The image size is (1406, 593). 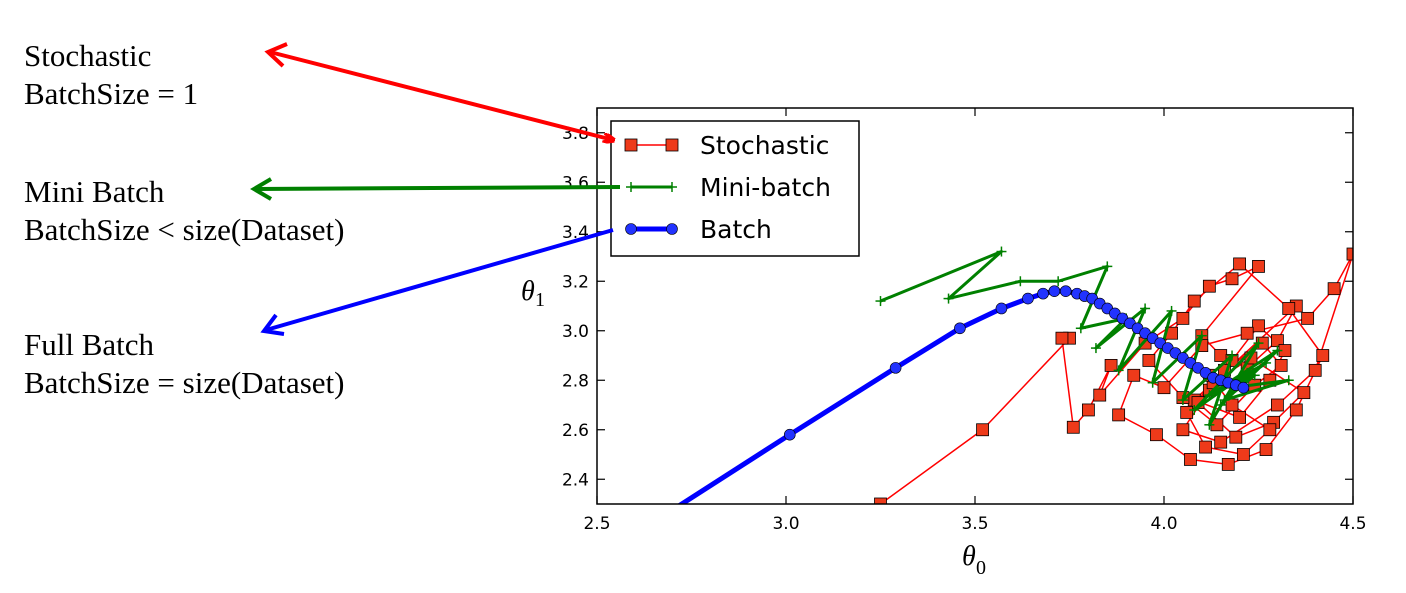 What do you see at coordinates (672, 187) in the screenshot?
I see `legend-marker-end-mini-batch` at bounding box center [672, 187].